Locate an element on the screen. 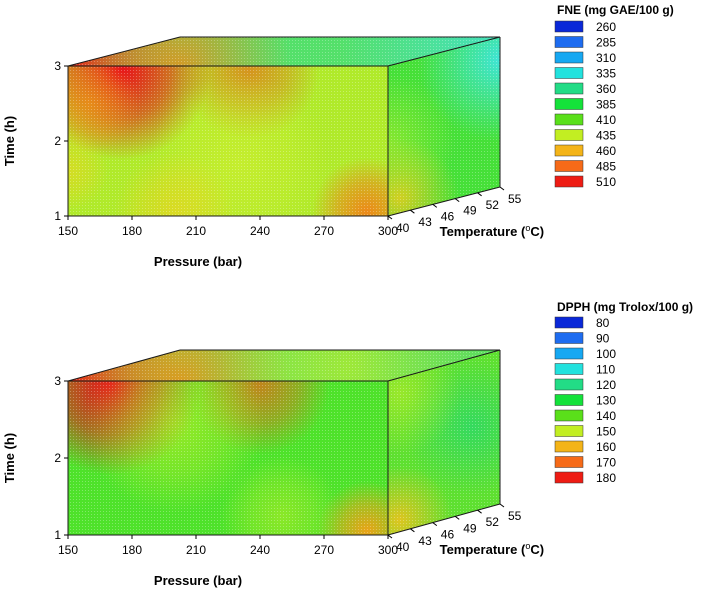  legend-value: 510 is located at coordinates (606, 182).